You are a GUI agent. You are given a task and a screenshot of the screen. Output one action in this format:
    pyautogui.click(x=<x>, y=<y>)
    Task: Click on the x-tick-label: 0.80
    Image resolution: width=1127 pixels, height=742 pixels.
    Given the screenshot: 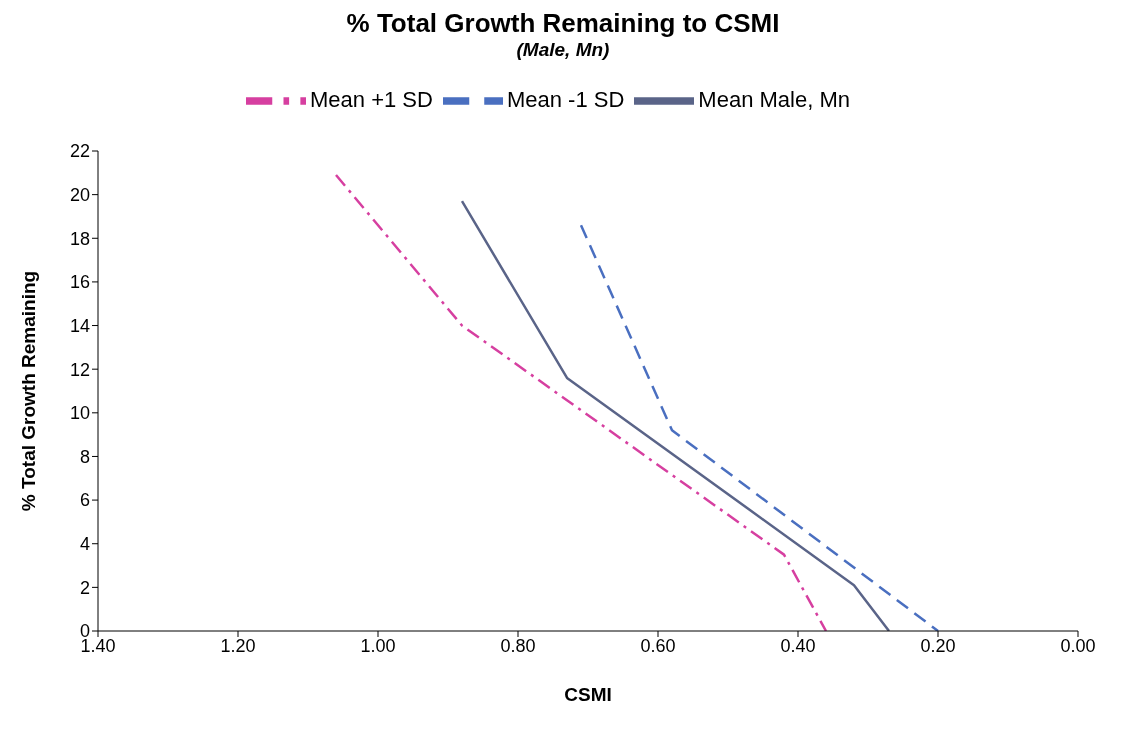 What is the action you would take?
    pyautogui.click(x=518, y=645)
    